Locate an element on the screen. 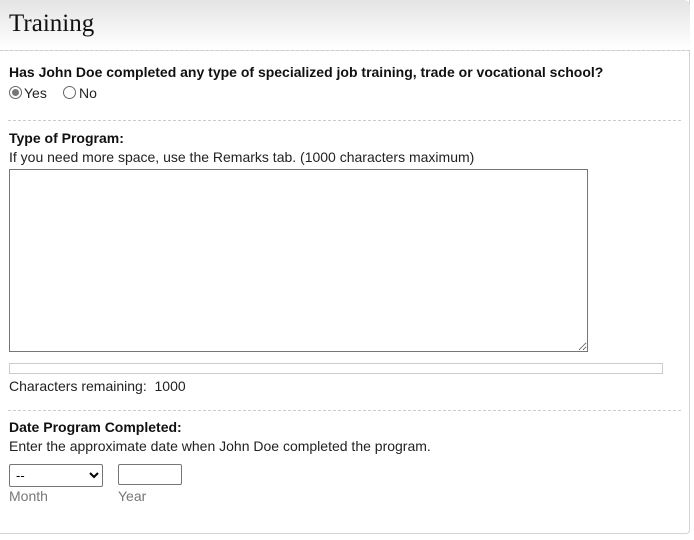  characters-remaining-label: Characters remaining: 1000 is located at coordinates (97, 386).